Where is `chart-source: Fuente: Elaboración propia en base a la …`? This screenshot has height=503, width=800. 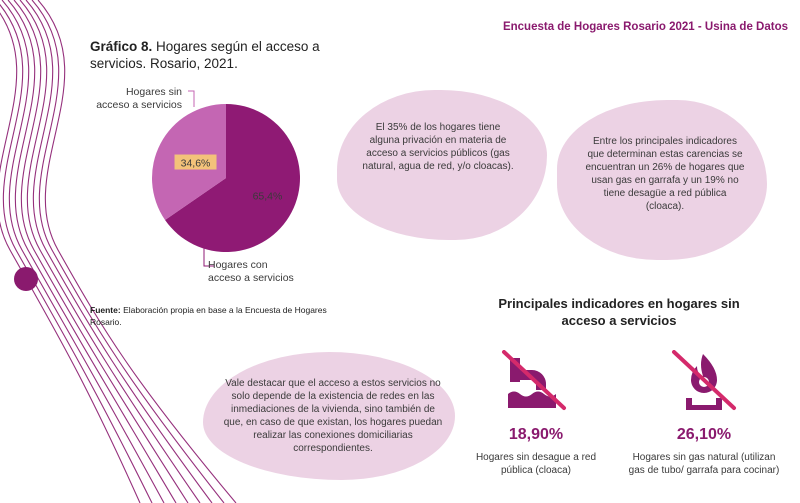 chart-source: Fuente: Elaboración propia en base a la … is located at coordinates (210, 316).